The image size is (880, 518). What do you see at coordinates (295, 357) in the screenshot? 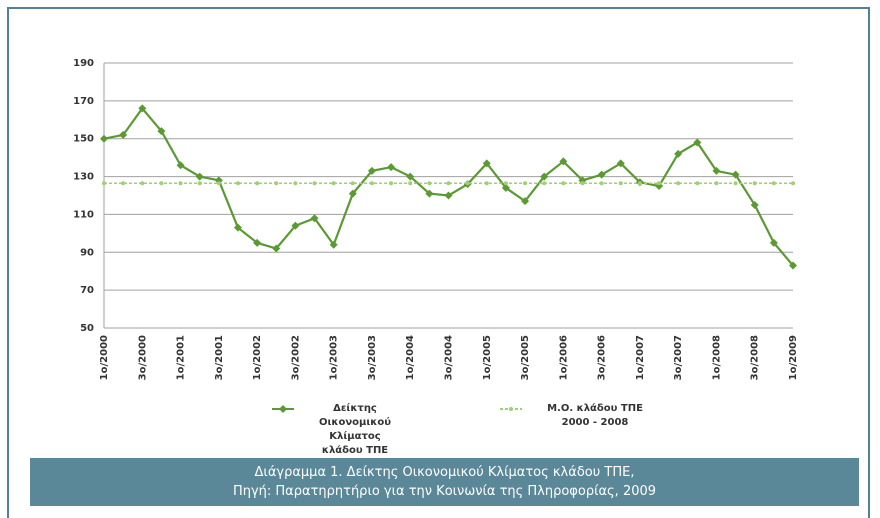
I see `x-tick-label: 3ο/2002` at bounding box center [295, 357].